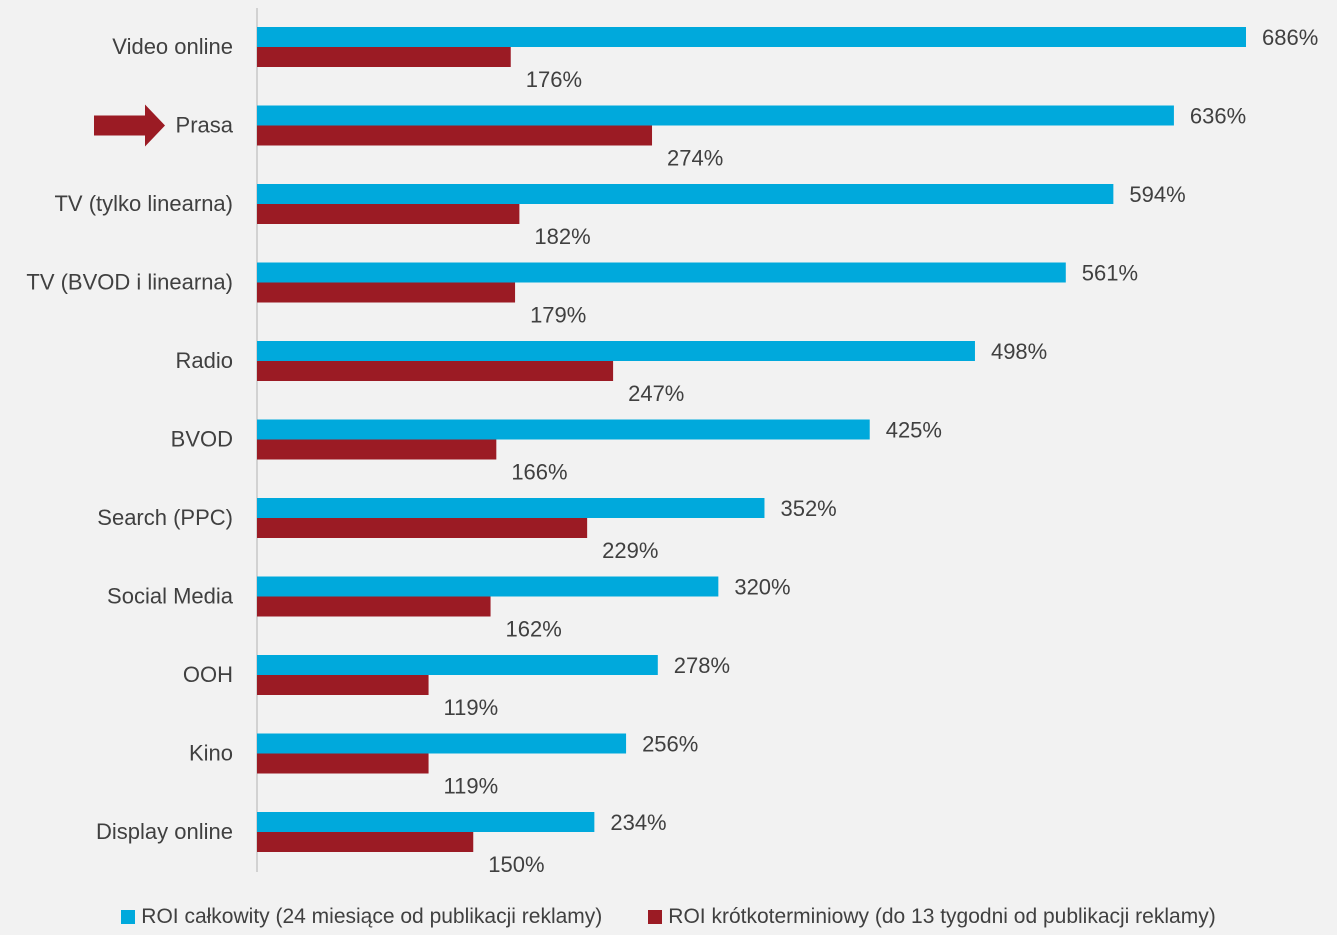  Describe the element at coordinates (208, 674) in the screenshot. I see `category-label: OOH` at that location.